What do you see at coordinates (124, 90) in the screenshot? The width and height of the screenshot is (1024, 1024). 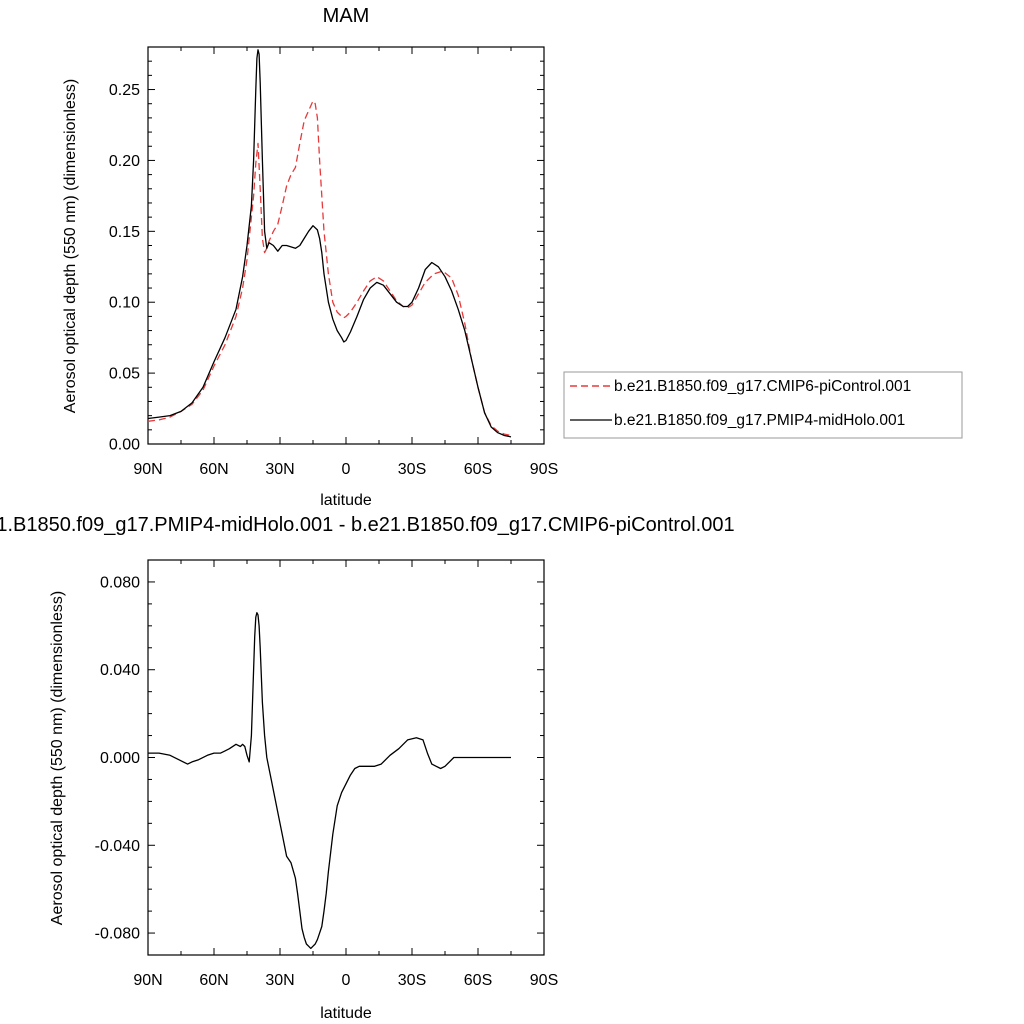 I see `y-tick-label: 0.25` at bounding box center [124, 90].